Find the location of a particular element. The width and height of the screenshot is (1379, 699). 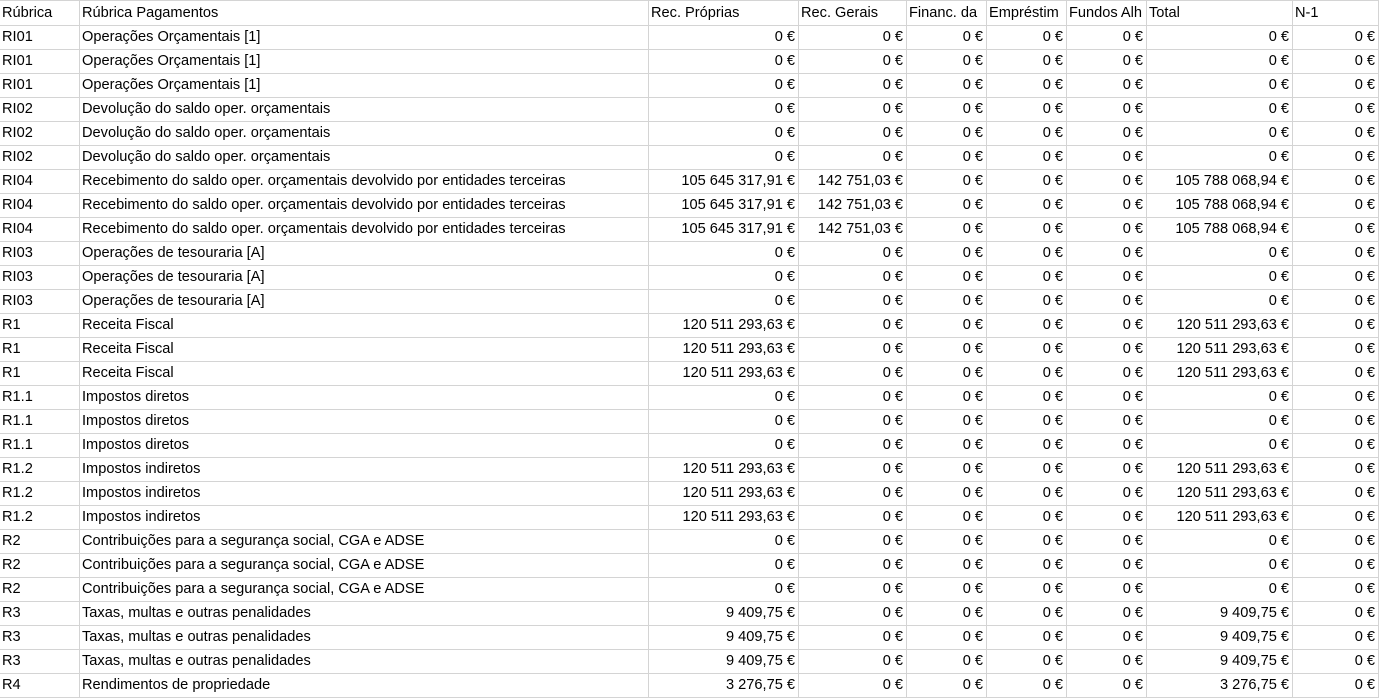

header-cell-financ: Financ. da is located at coordinates (947, 13).